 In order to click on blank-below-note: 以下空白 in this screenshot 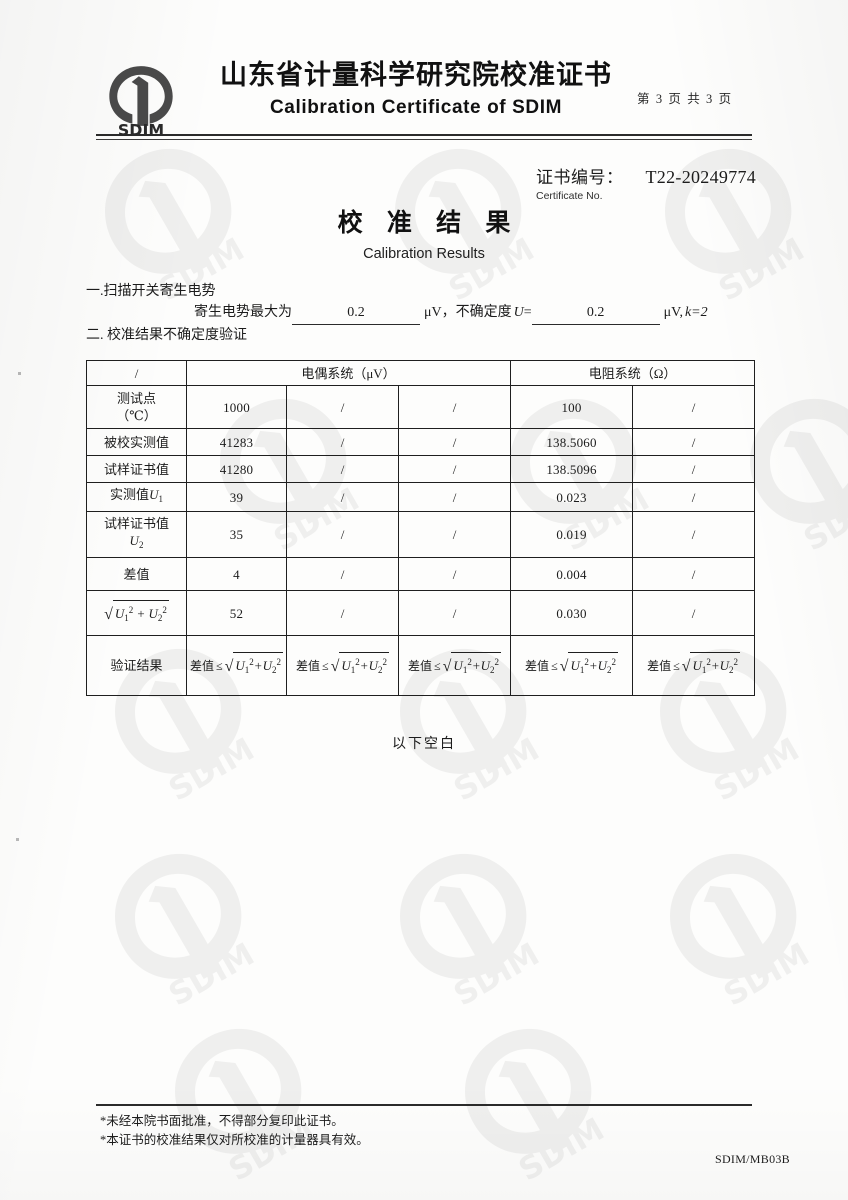, I will do `click(424, 744)`.